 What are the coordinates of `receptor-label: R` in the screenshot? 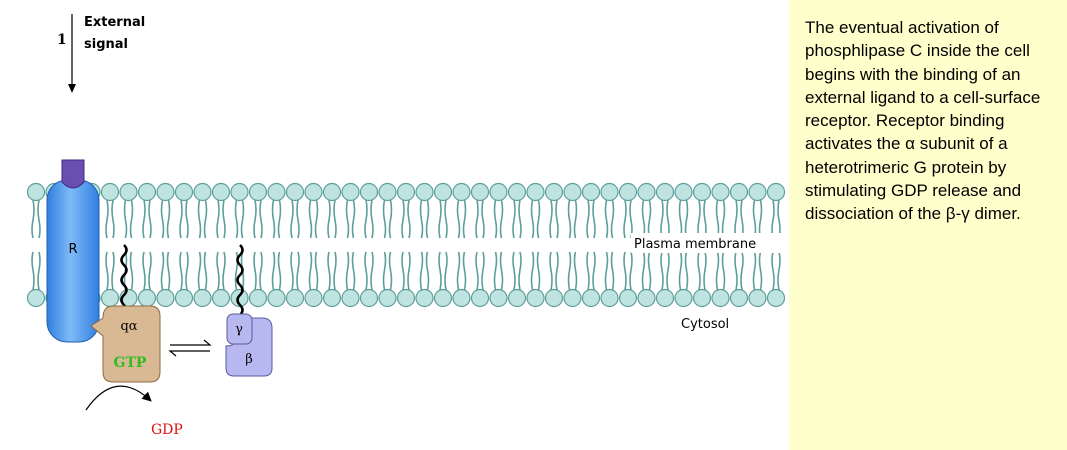 It's located at (72, 249).